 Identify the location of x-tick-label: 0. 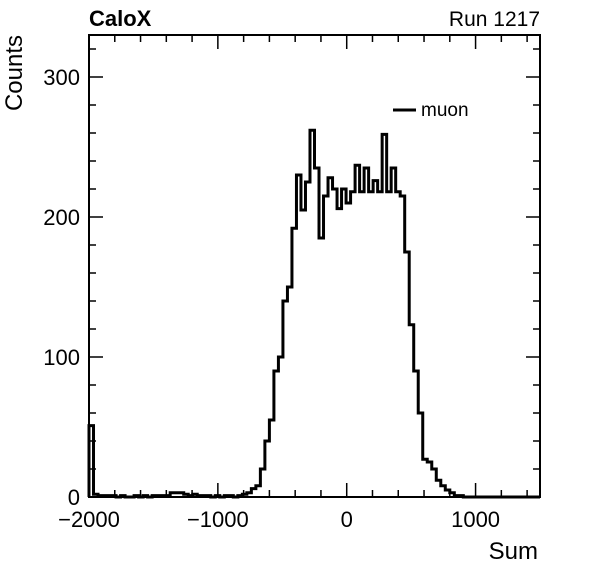
(347, 519).